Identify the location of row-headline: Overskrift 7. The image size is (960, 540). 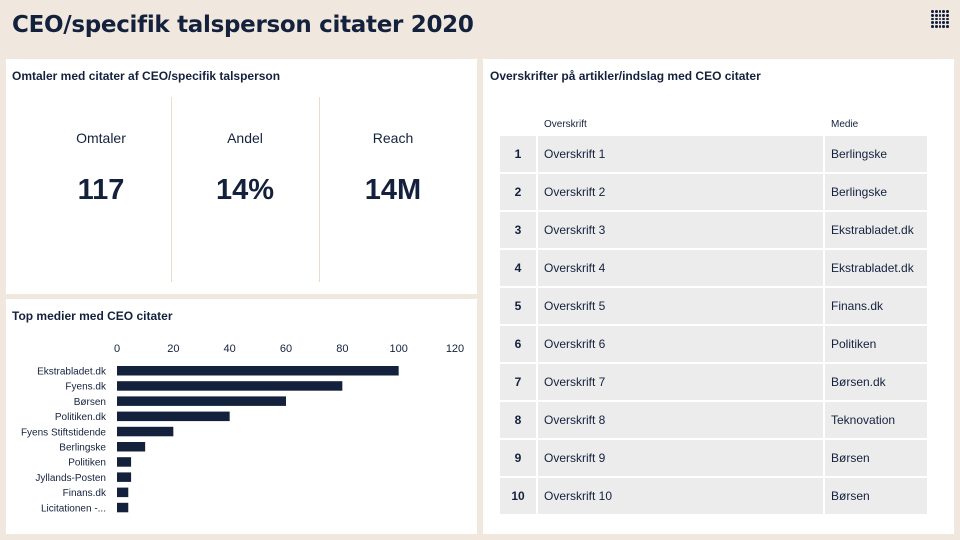
(681, 382).